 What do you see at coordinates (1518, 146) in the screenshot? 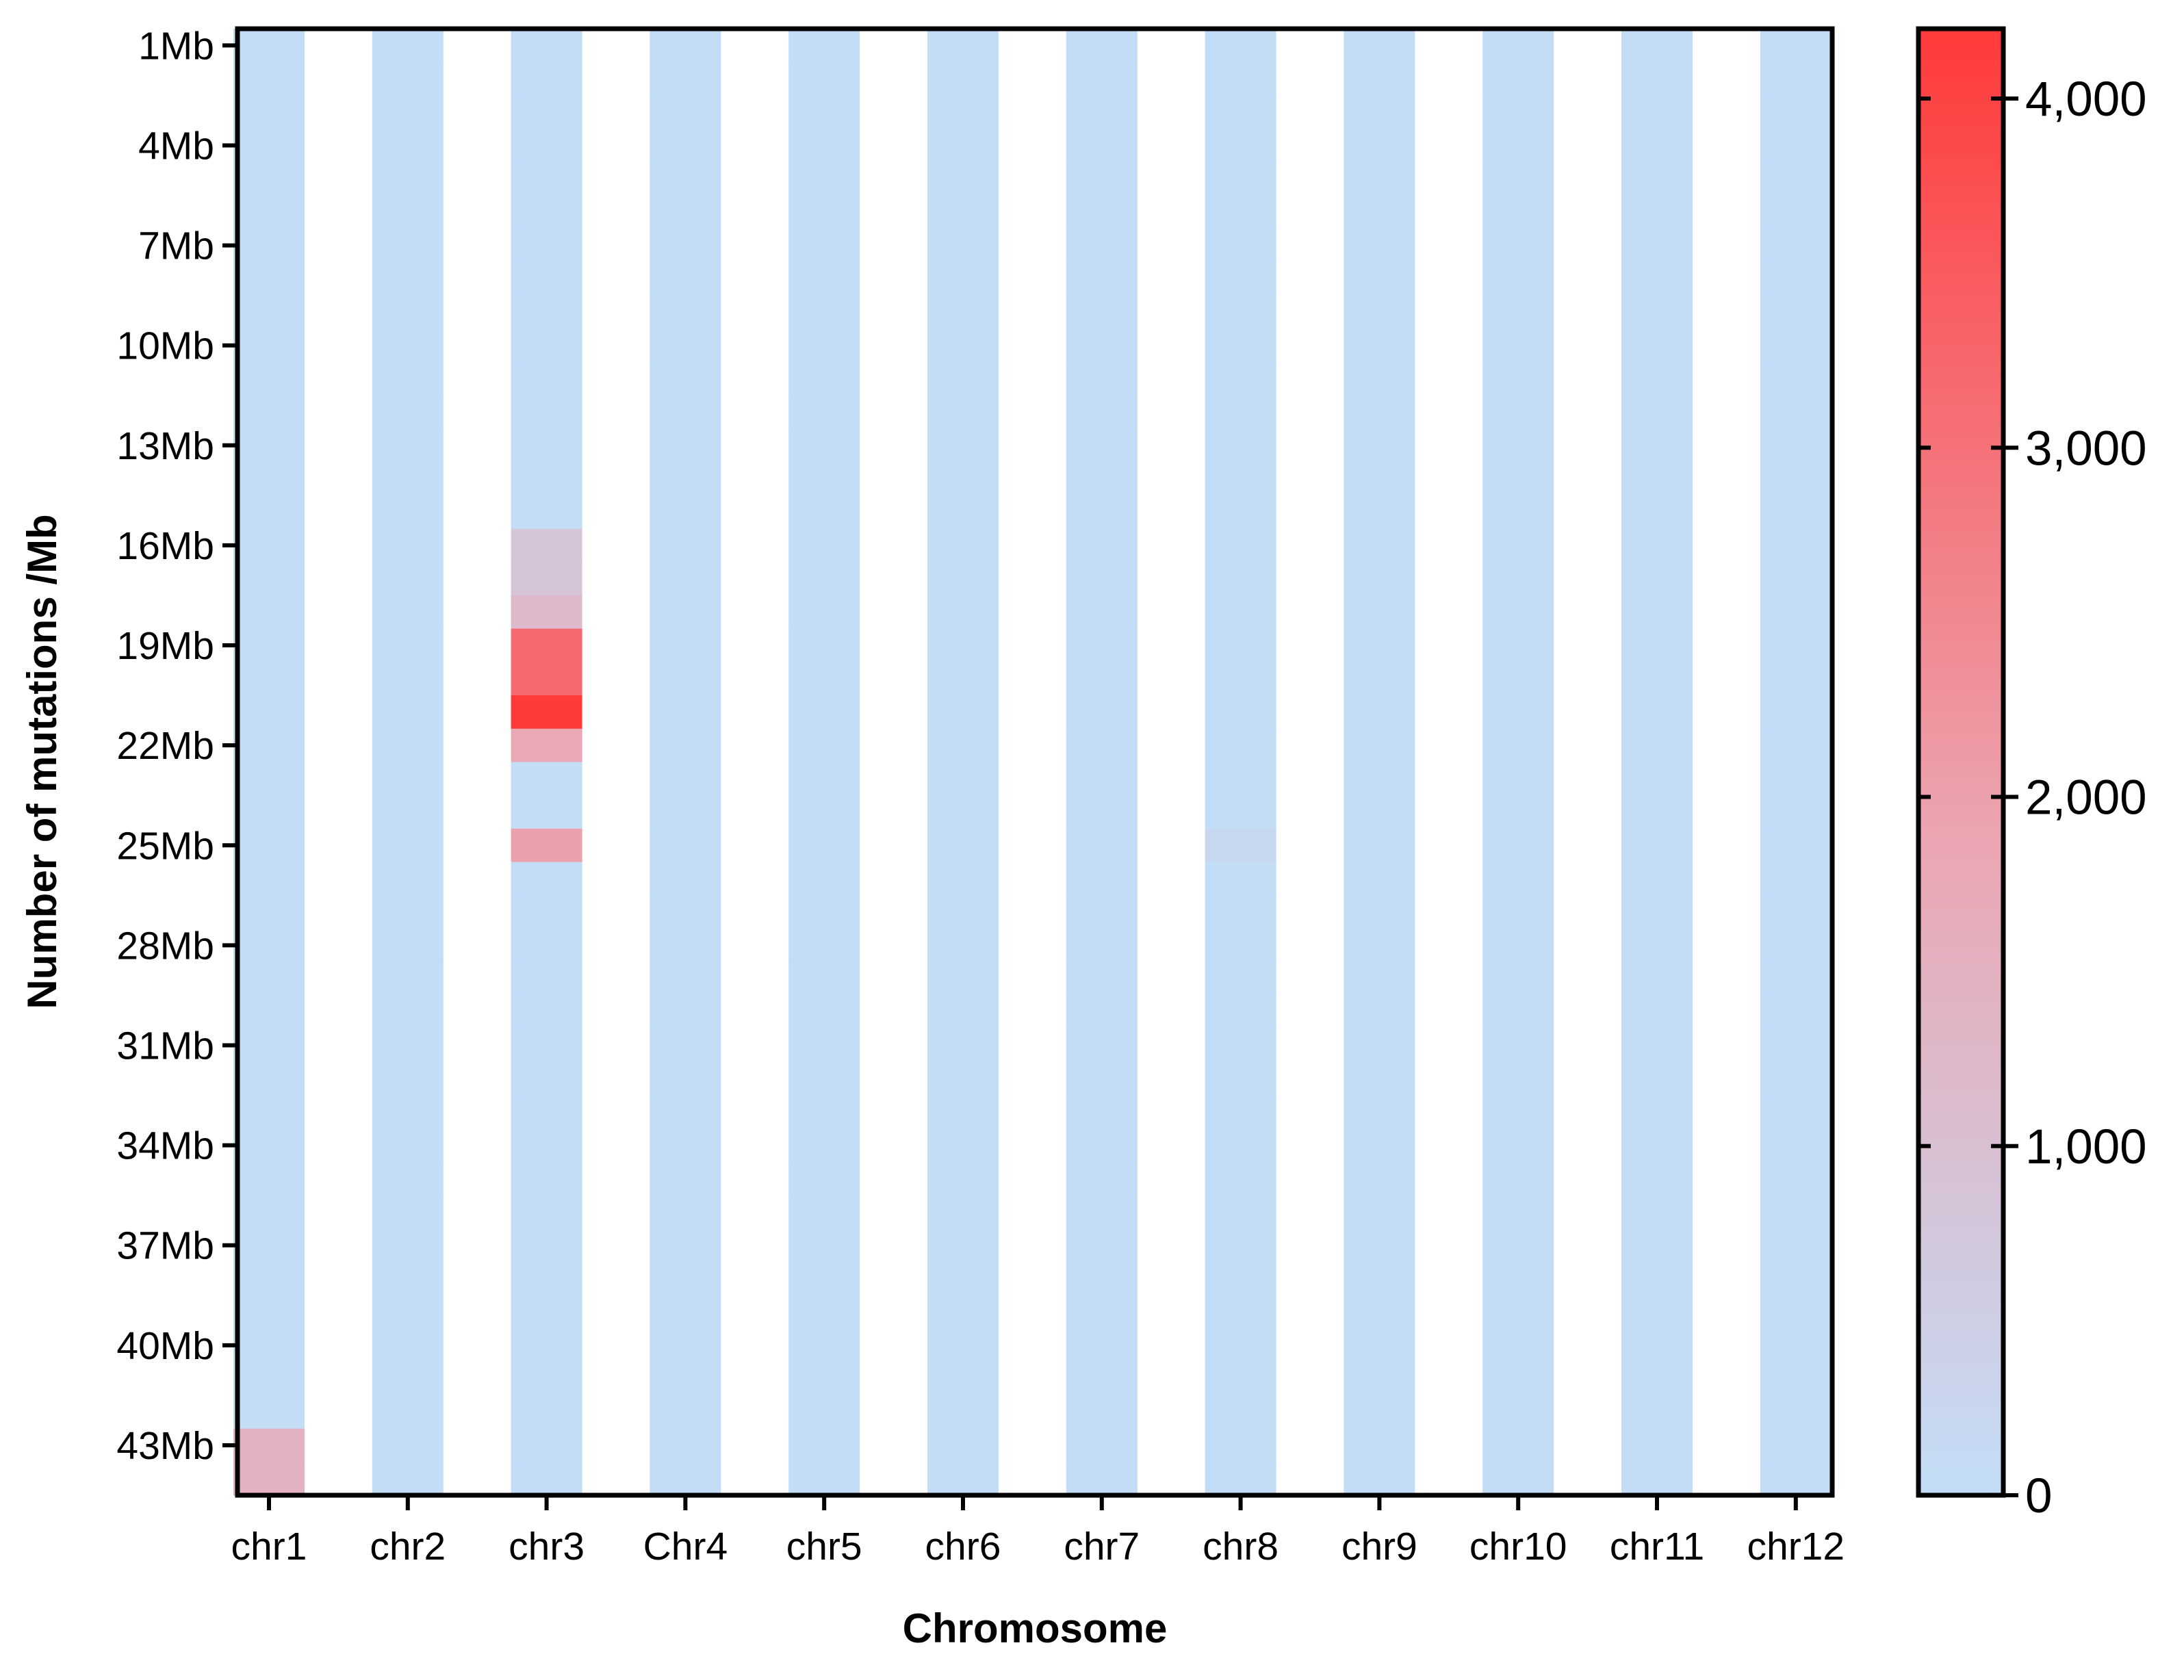
I see `heatmap-cell-chr10-4Mb` at bounding box center [1518, 146].